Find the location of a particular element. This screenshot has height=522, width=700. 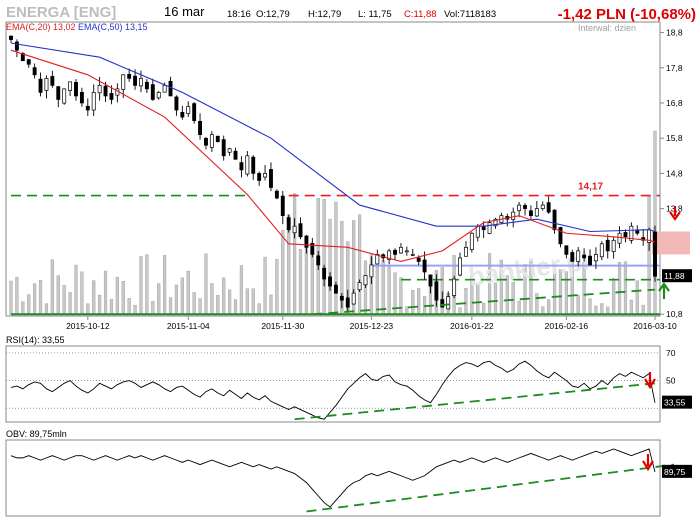

rsi-tick-label: 70 is located at coordinates (671, 353).